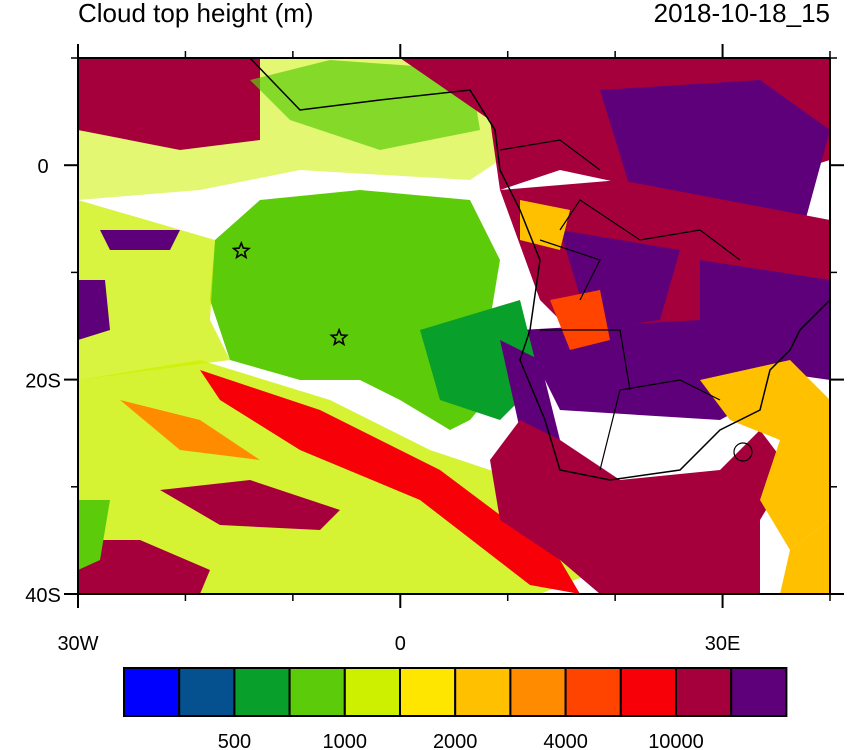 The height and width of the screenshot is (750, 850). What do you see at coordinates (234, 740) in the screenshot?
I see `colorbar-label: 500` at bounding box center [234, 740].